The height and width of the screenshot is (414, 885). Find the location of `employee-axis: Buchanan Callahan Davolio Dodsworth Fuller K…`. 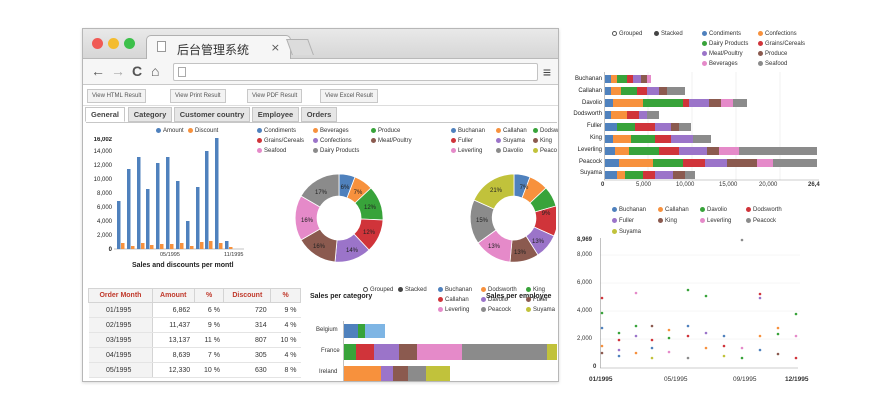

employee-axis: Buchanan Callahan Davolio Dodsworth Fuller K… is located at coordinates (587, 126).